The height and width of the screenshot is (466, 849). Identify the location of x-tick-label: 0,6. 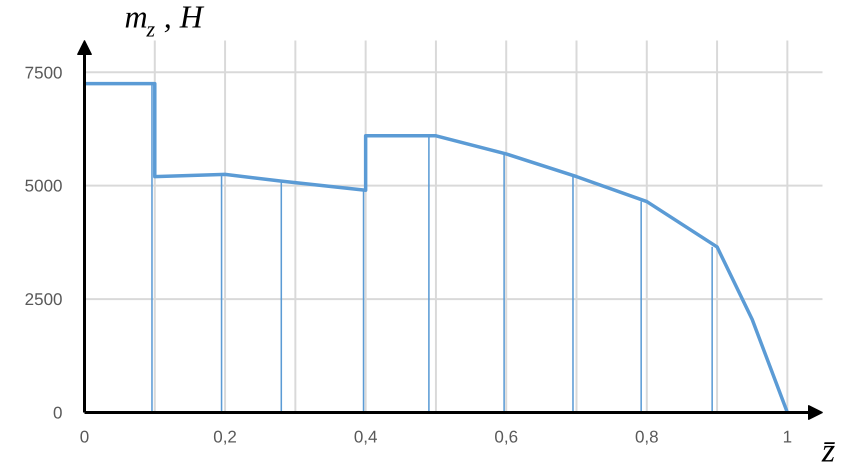
(506, 437).